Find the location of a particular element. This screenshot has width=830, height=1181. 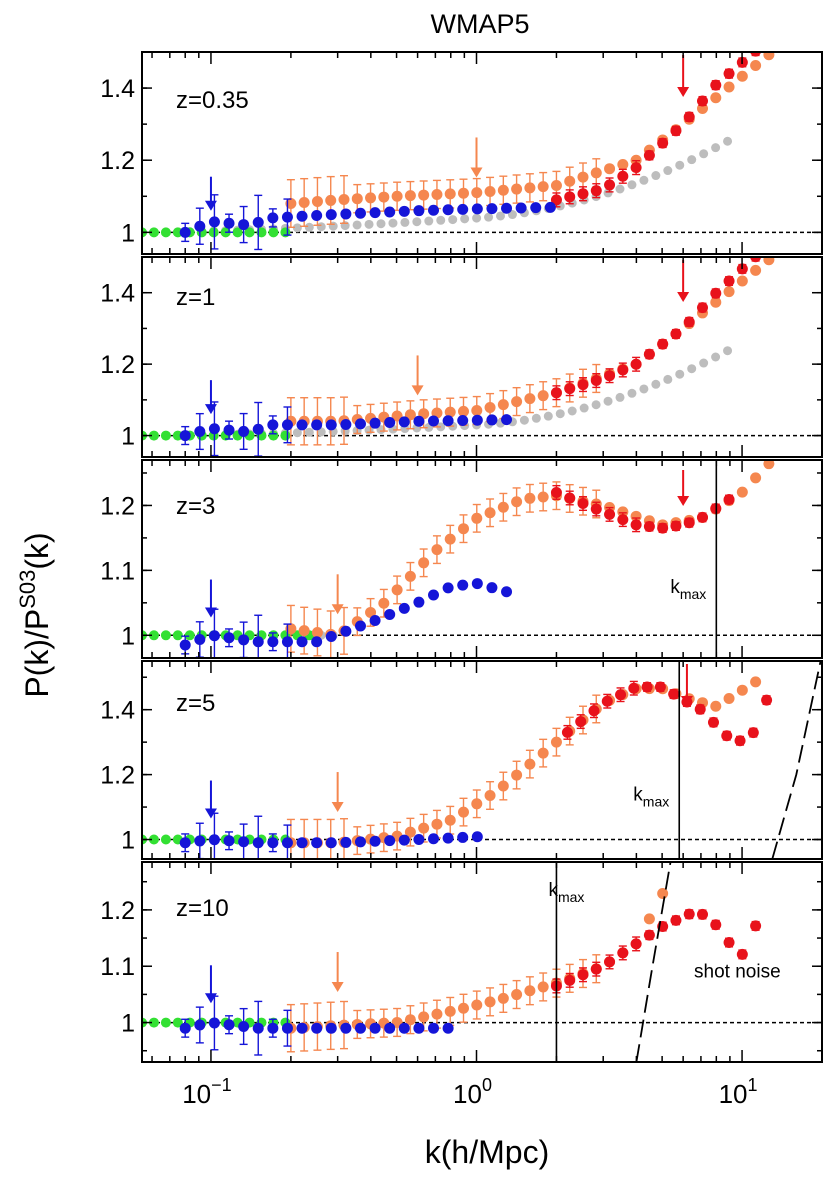

y-tick-label: 1.2 is located at coordinates (117, 506).